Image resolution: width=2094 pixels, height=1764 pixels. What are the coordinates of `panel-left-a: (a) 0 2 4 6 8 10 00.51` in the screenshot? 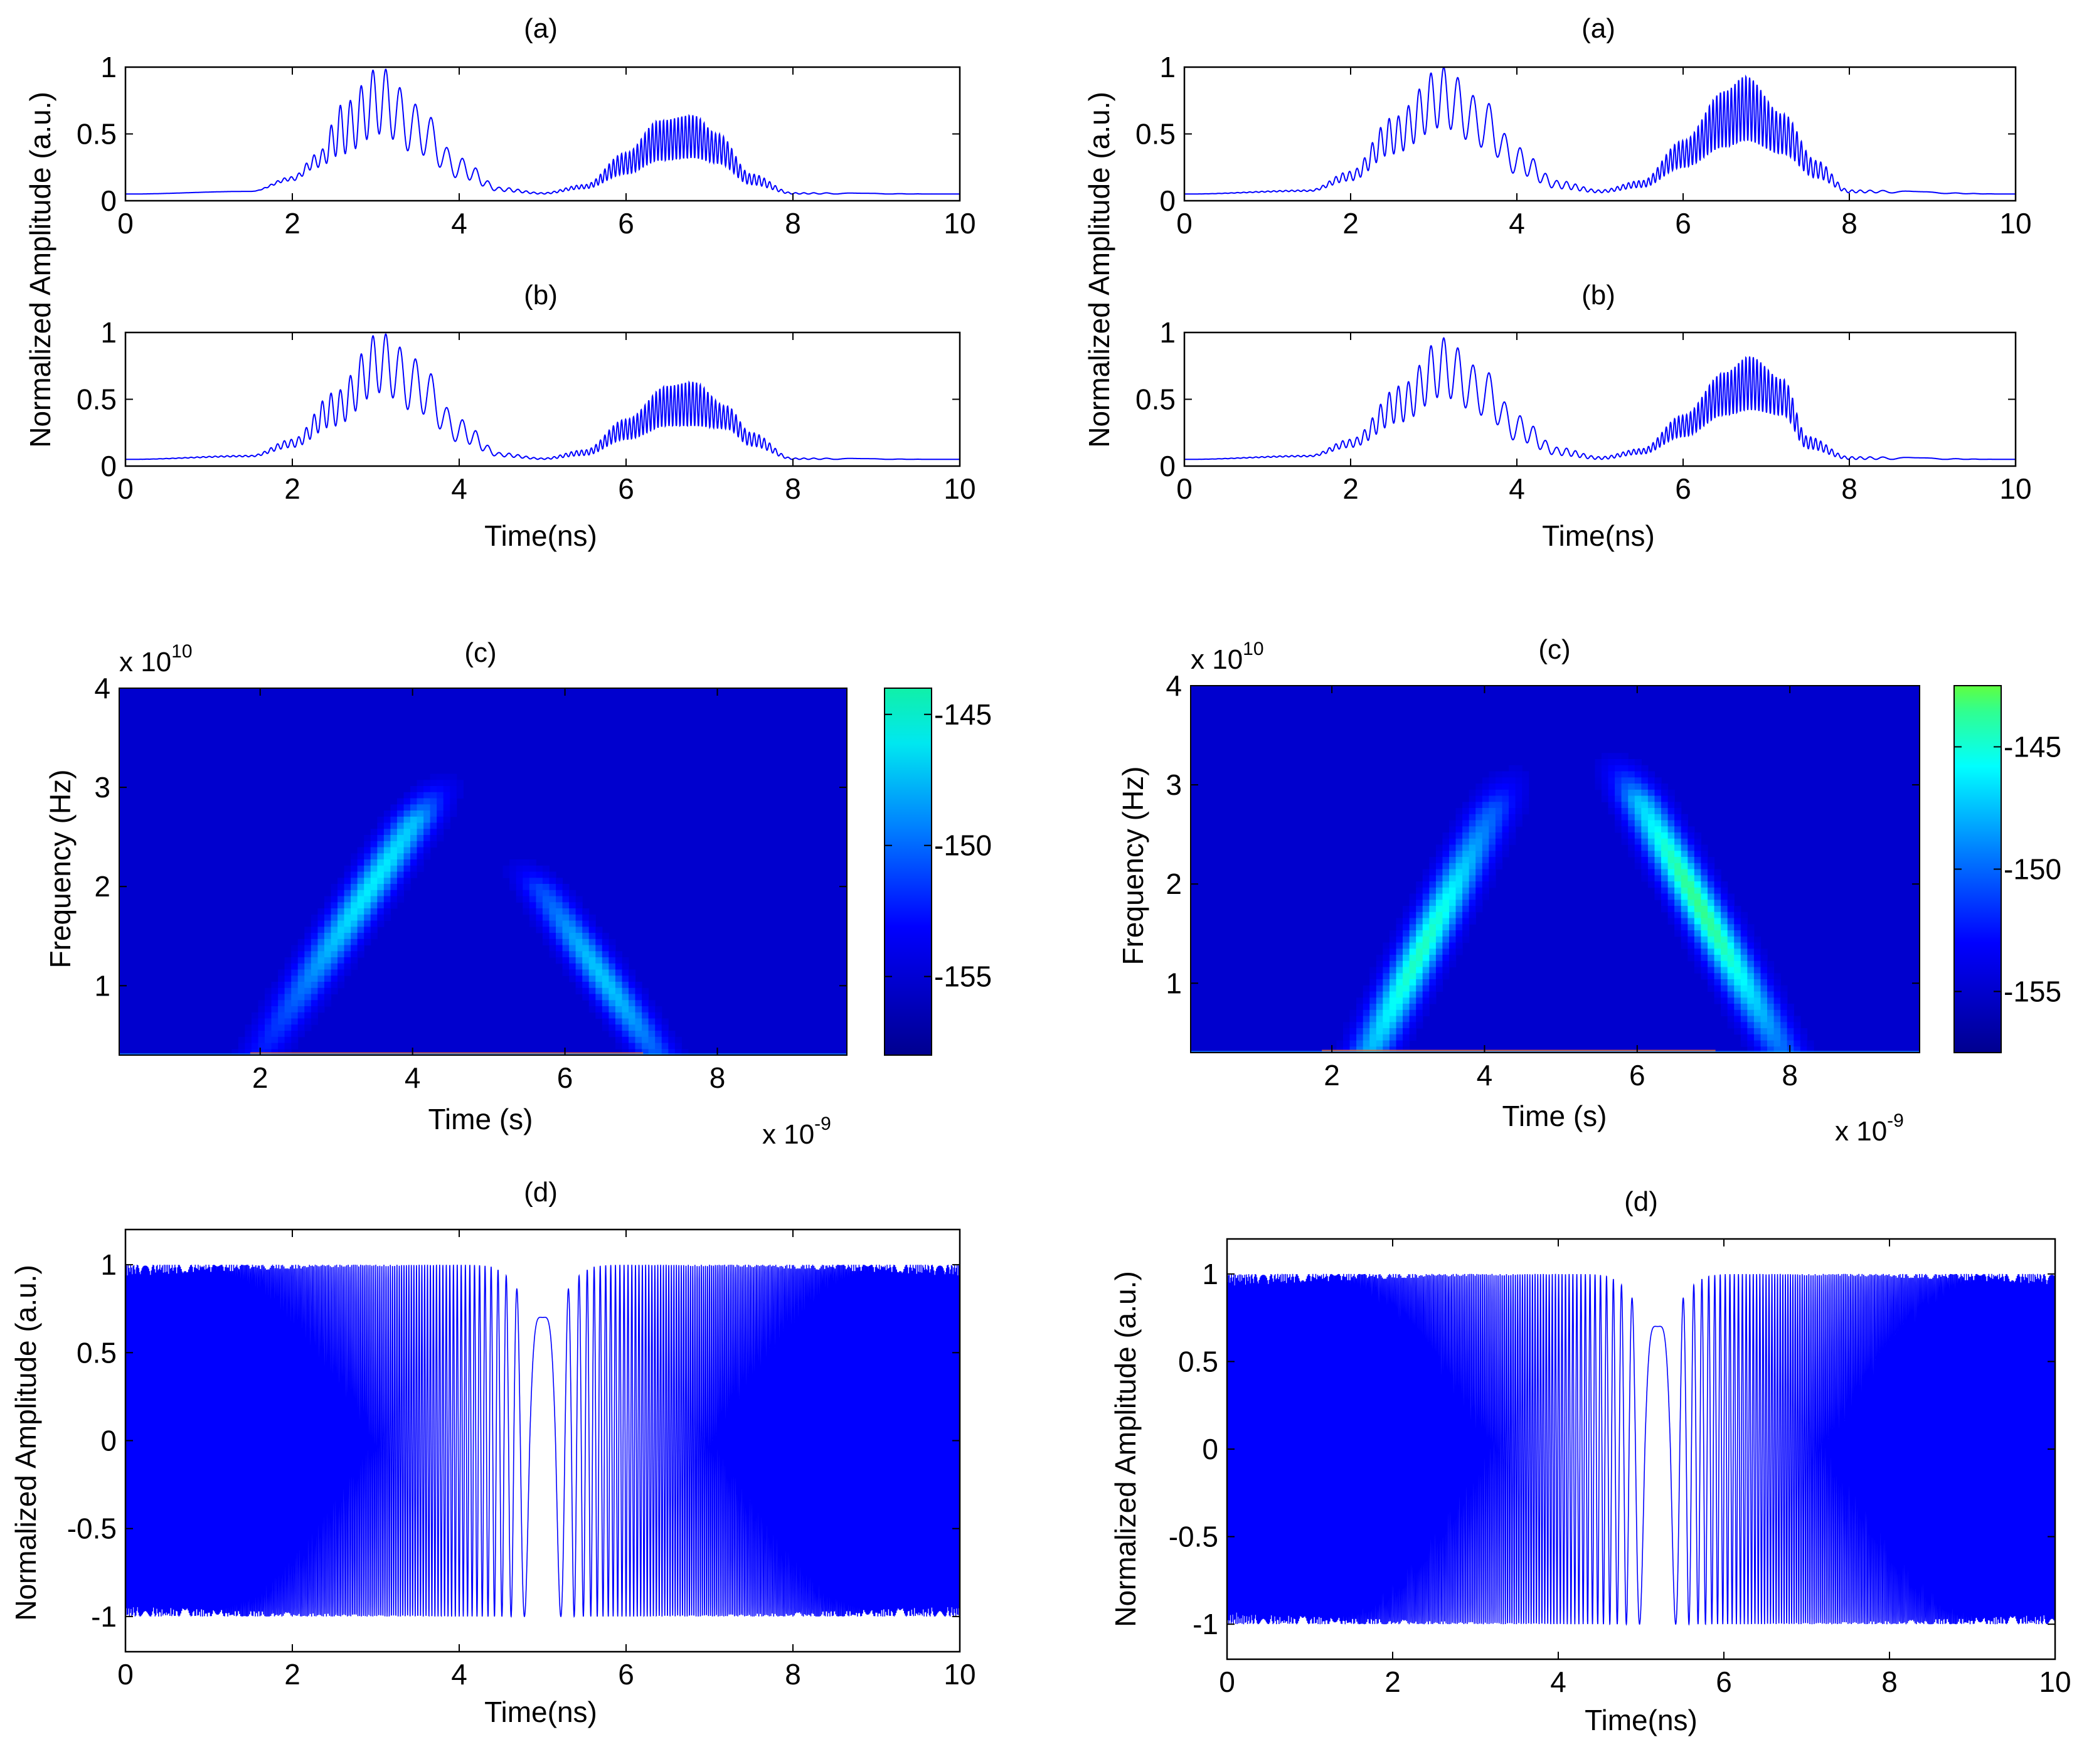 It's located at (527, 126).